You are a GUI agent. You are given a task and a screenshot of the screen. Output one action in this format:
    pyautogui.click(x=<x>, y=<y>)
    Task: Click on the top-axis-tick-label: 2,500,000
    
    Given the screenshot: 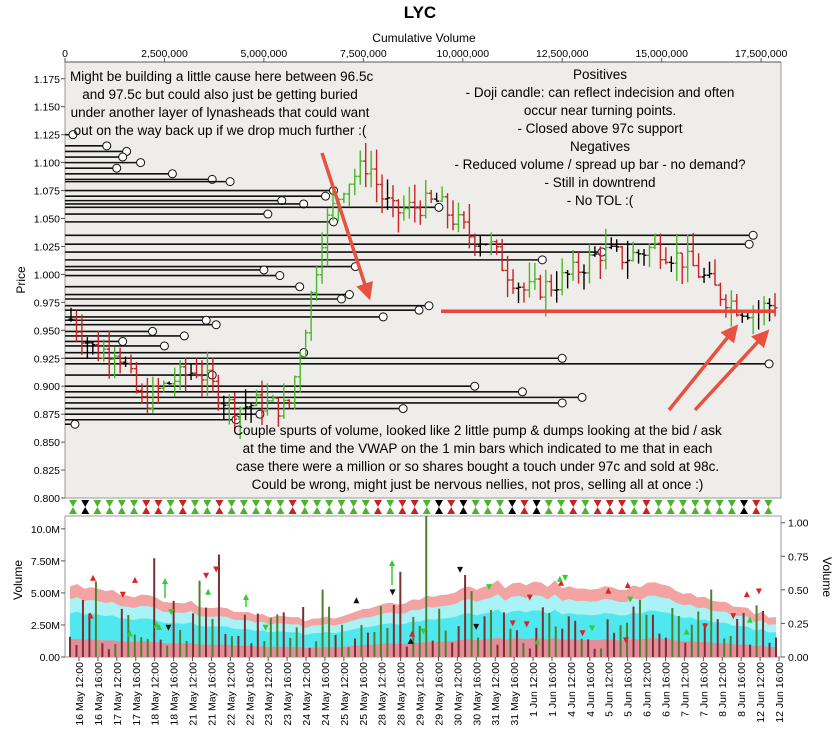 What is the action you would take?
    pyautogui.click(x=164, y=54)
    